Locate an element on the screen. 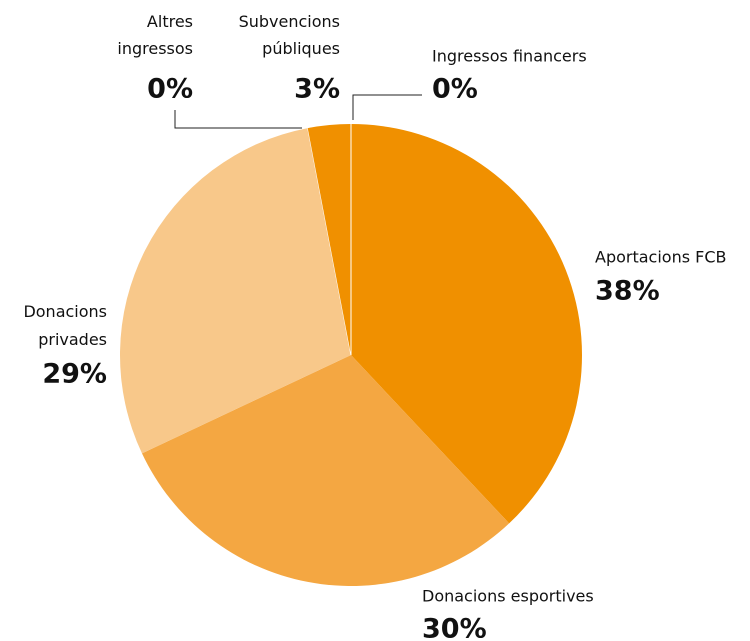  slice-label: Altres ingressos is located at coordinates (155, 35).